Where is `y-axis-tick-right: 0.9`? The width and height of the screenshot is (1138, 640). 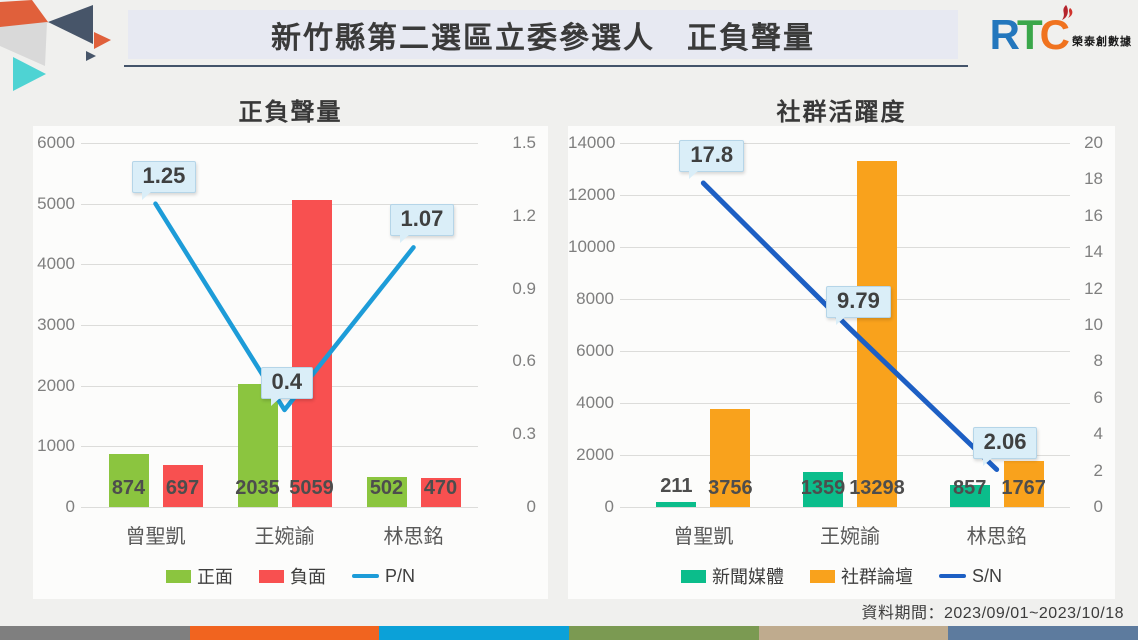
y-axis-tick-right: 0.9 is located at coordinates (524, 288).